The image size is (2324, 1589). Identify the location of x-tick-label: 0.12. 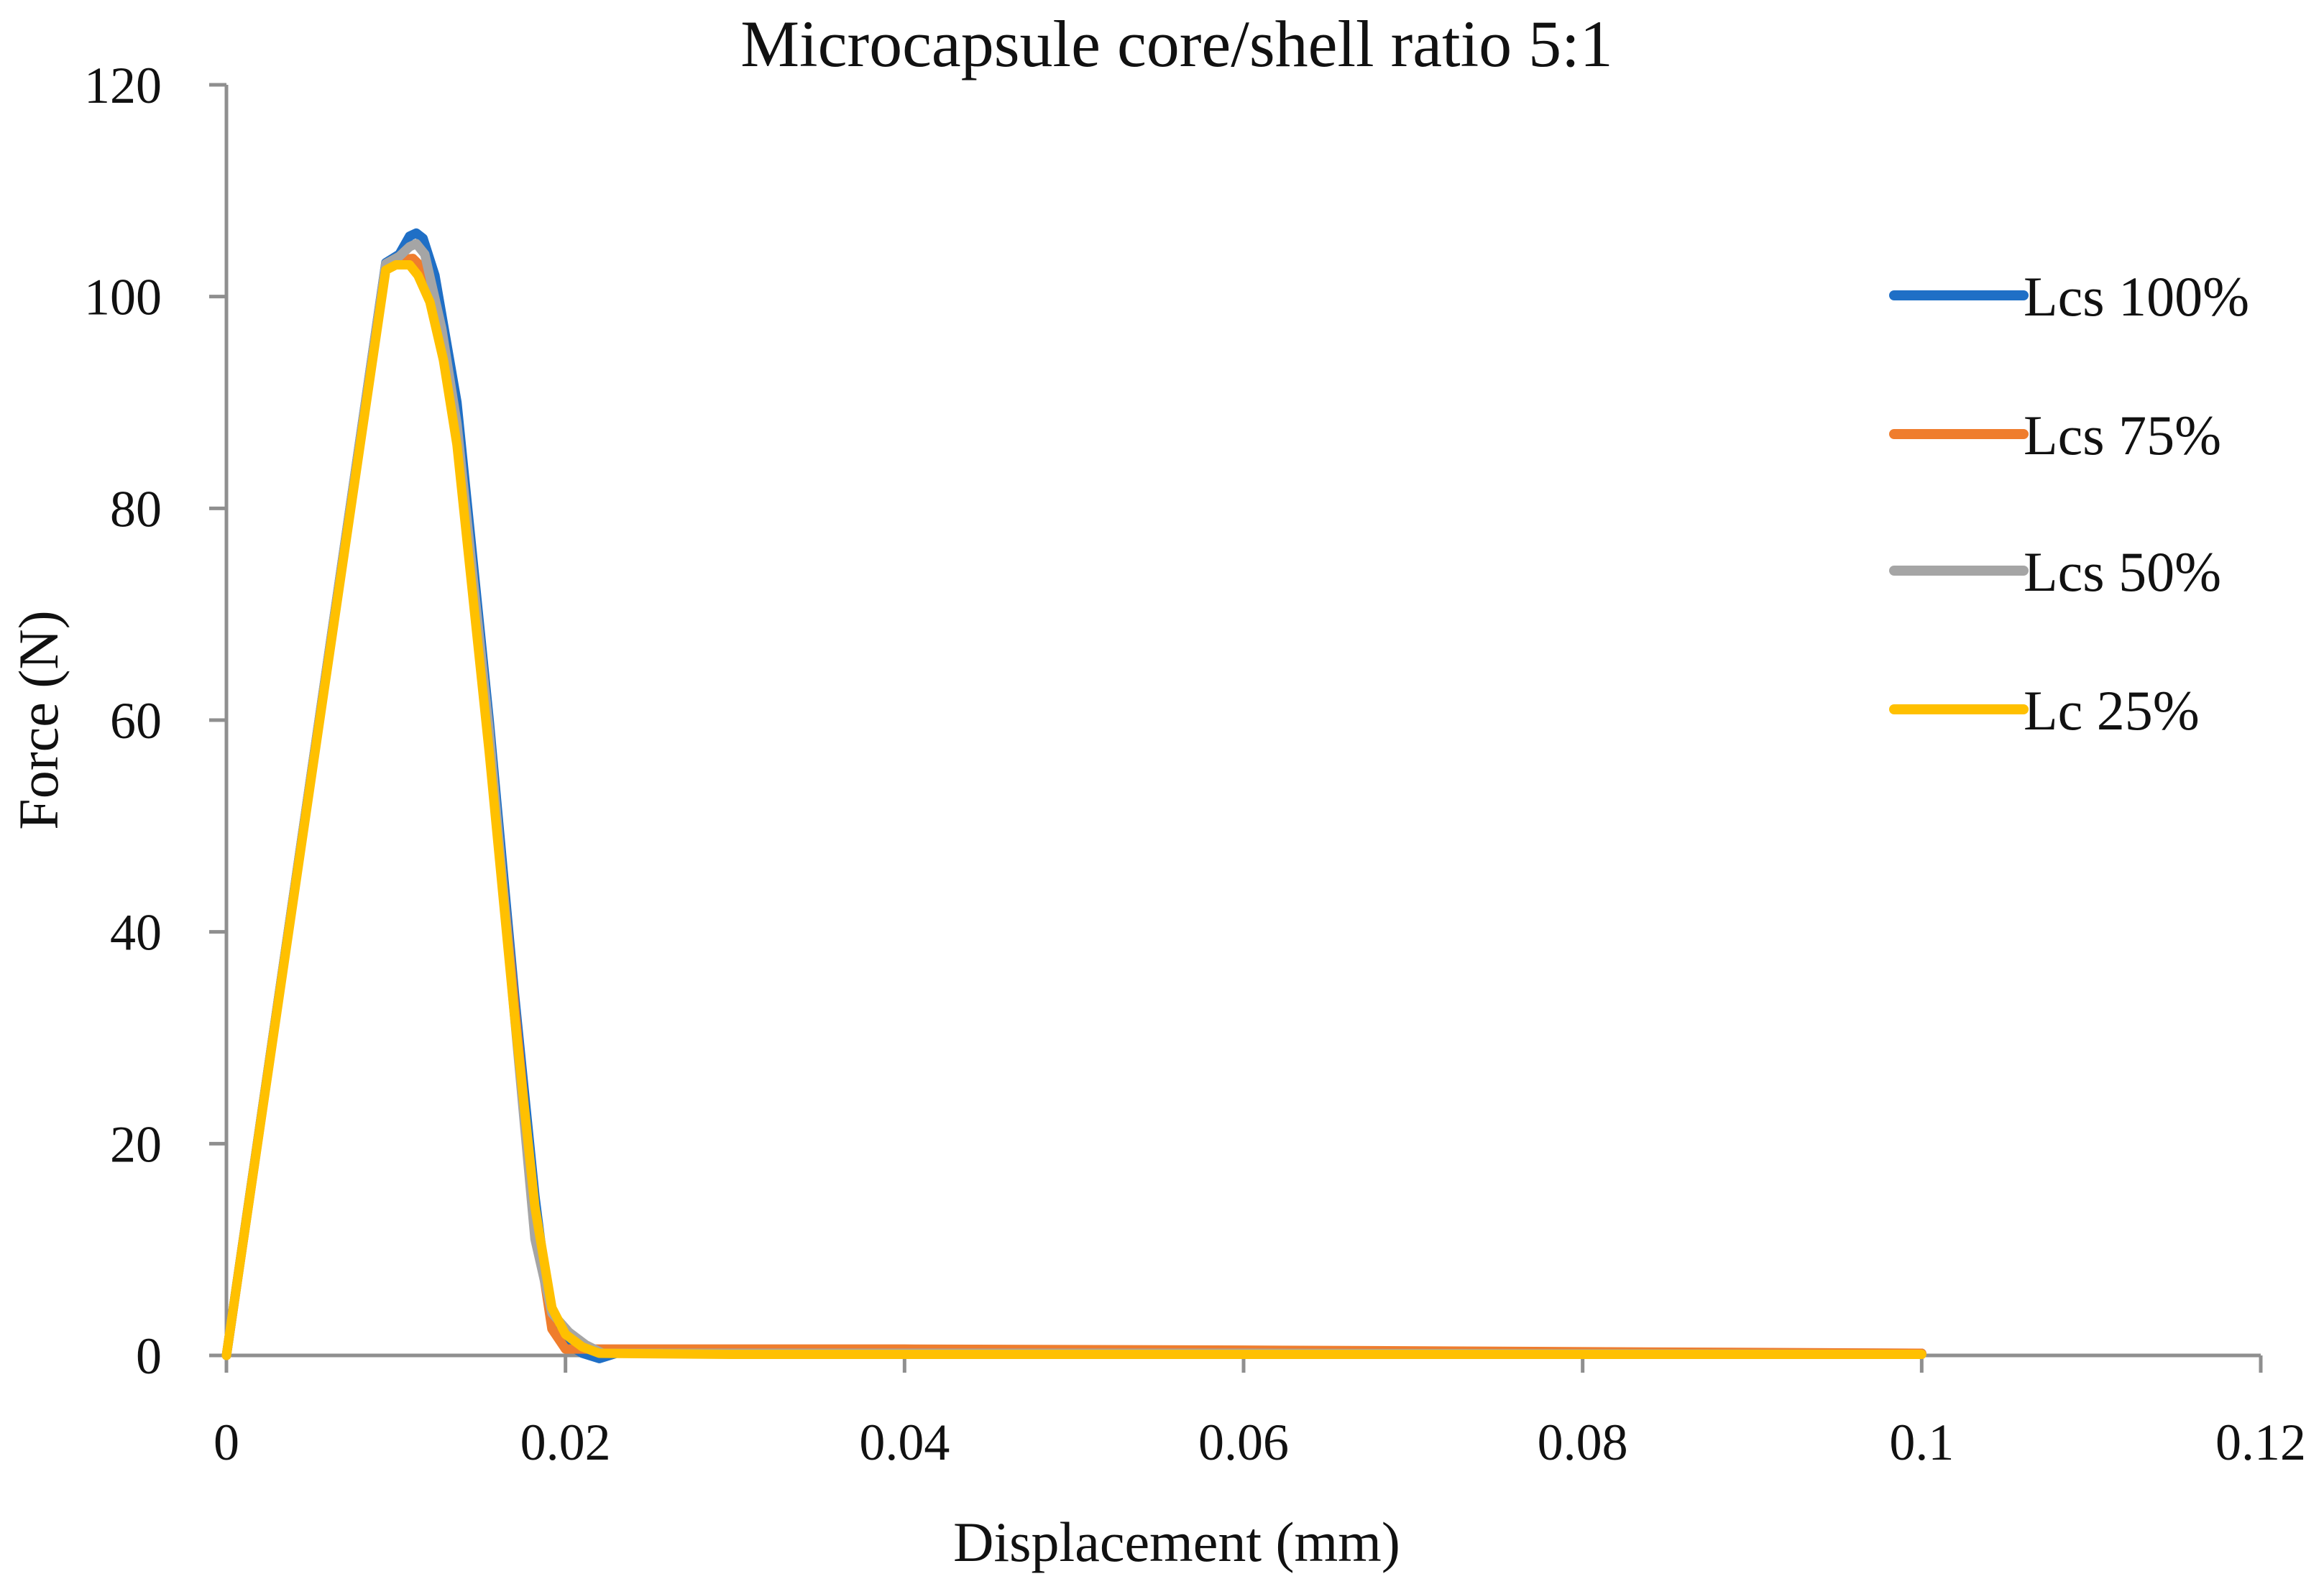
(2261, 1442).